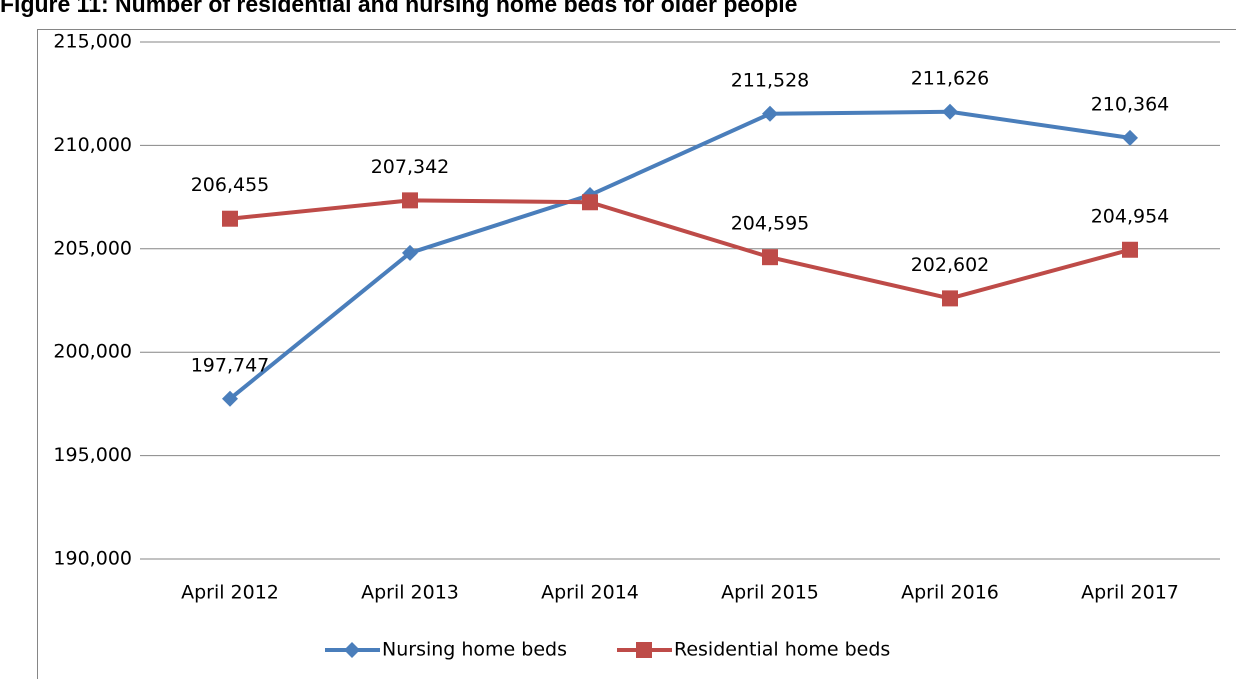 The height and width of the screenshot is (679, 1236). Describe the element at coordinates (410, 167) in the screenshot. I see `data-label: 207,342` at that location.